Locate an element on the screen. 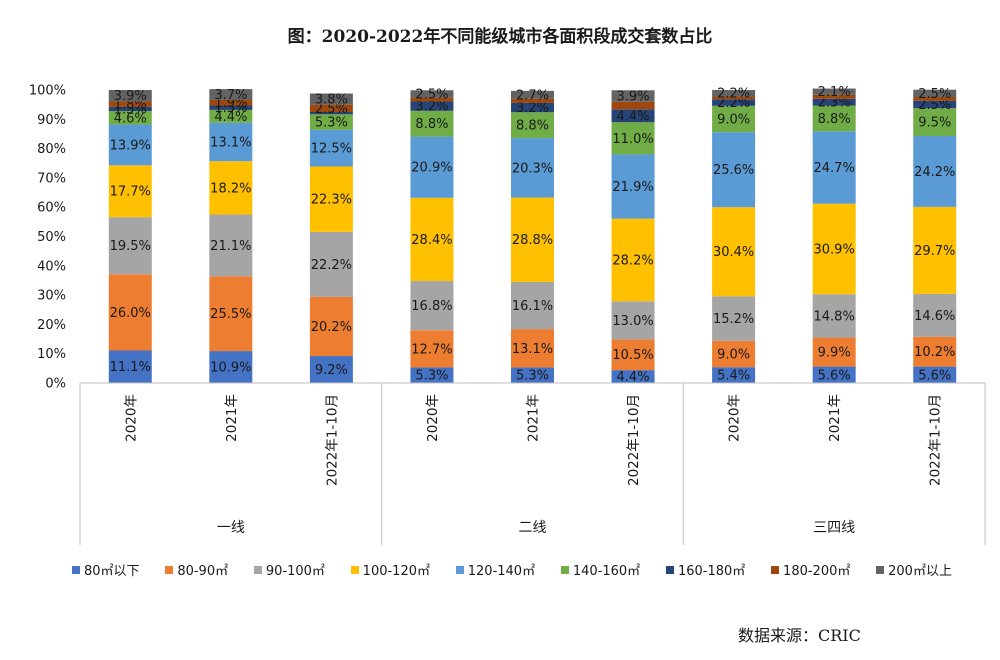 This screenshot has height=660, width=1000. x-category-label: 2022年1-10月 is located at coordinates (936, 440).